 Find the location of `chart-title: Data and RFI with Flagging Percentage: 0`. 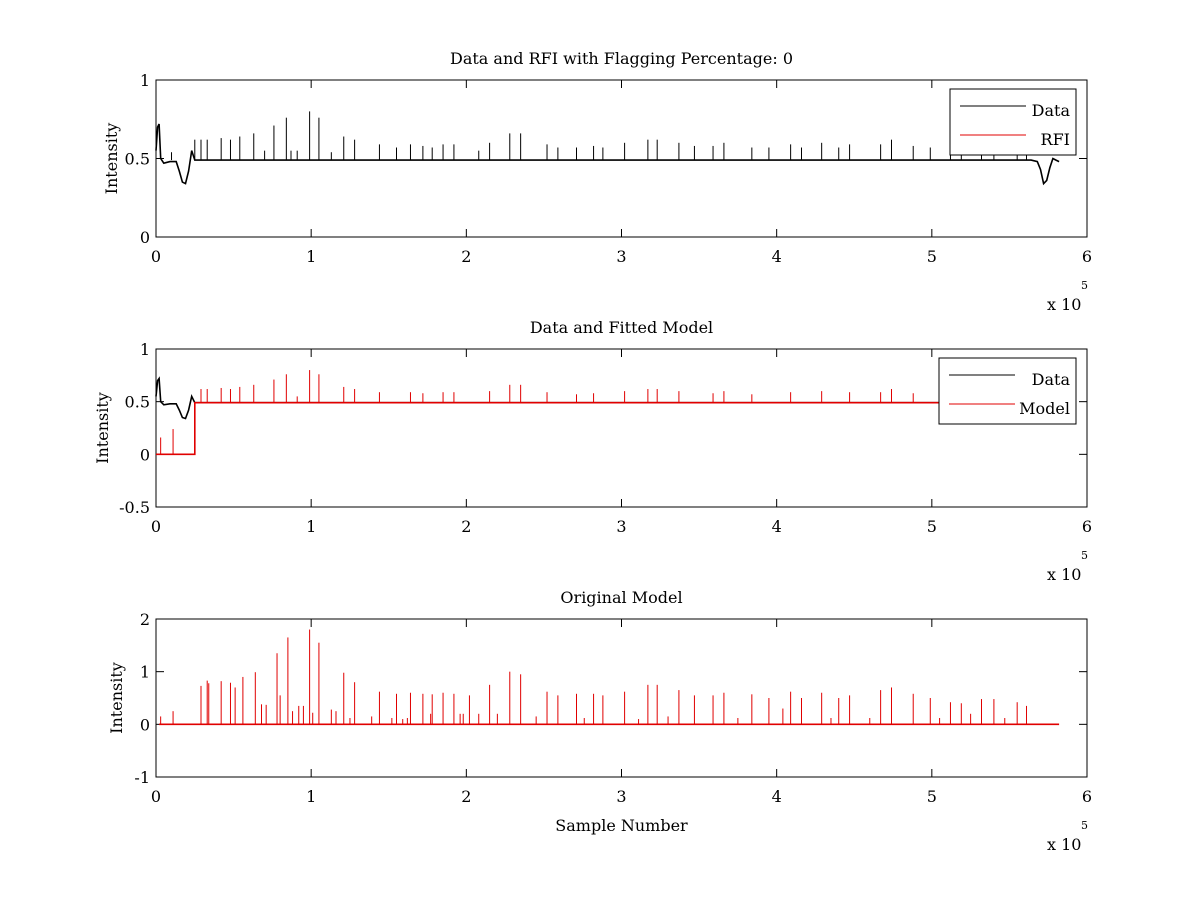

chart-title: Data and RFI with Flagging Percentage: 0 is located at coordinates (621, 58).